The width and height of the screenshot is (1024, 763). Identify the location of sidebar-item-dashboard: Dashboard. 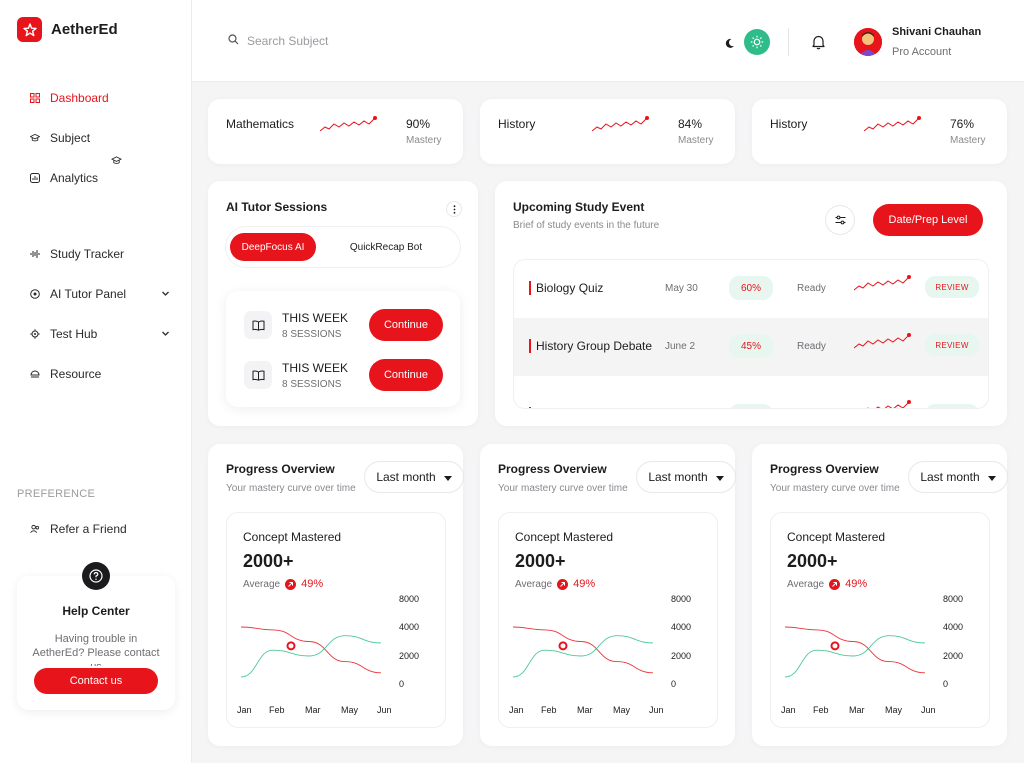
(100, 98).